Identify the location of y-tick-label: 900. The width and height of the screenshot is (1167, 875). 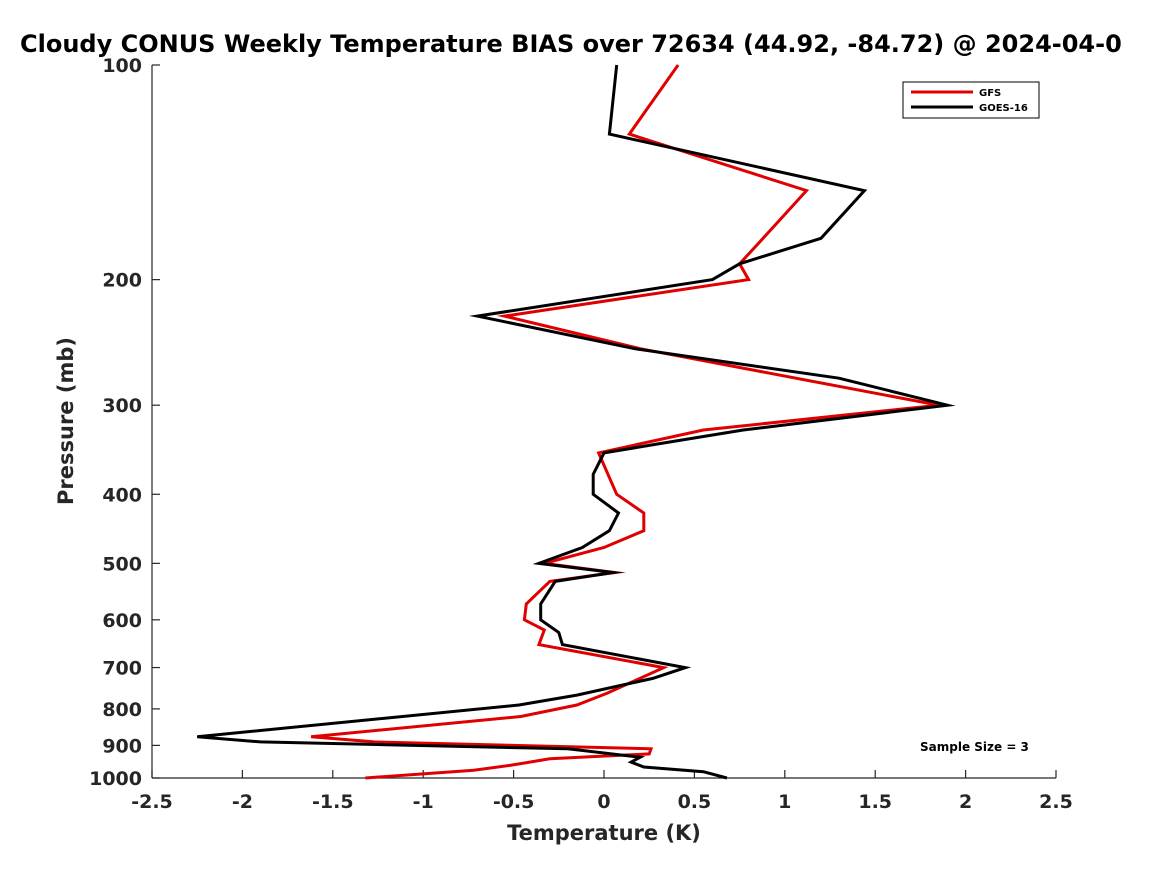
(122, 746).